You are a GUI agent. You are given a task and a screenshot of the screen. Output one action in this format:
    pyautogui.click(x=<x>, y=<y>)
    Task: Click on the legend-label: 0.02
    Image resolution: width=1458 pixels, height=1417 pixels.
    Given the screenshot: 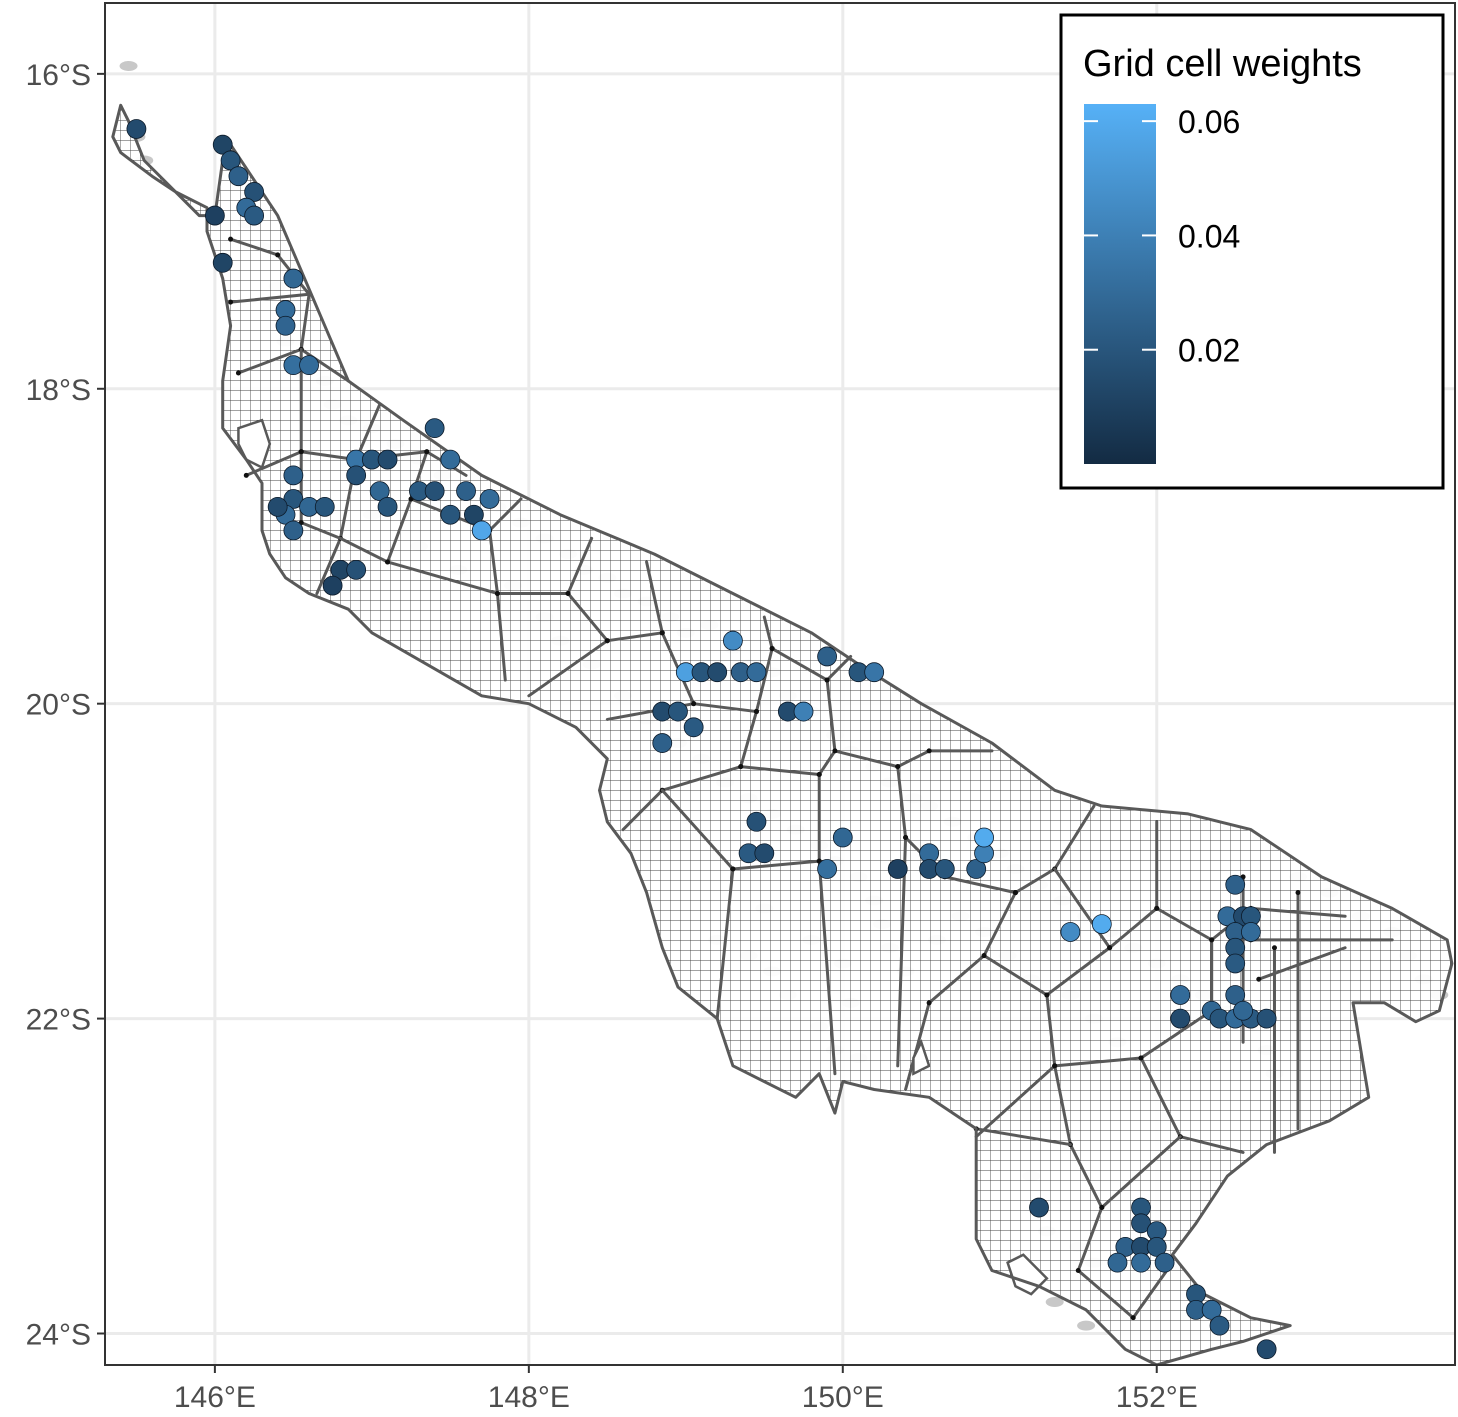 What is the action you would take?
    pyautogui.click(x=1209, y=351)
    